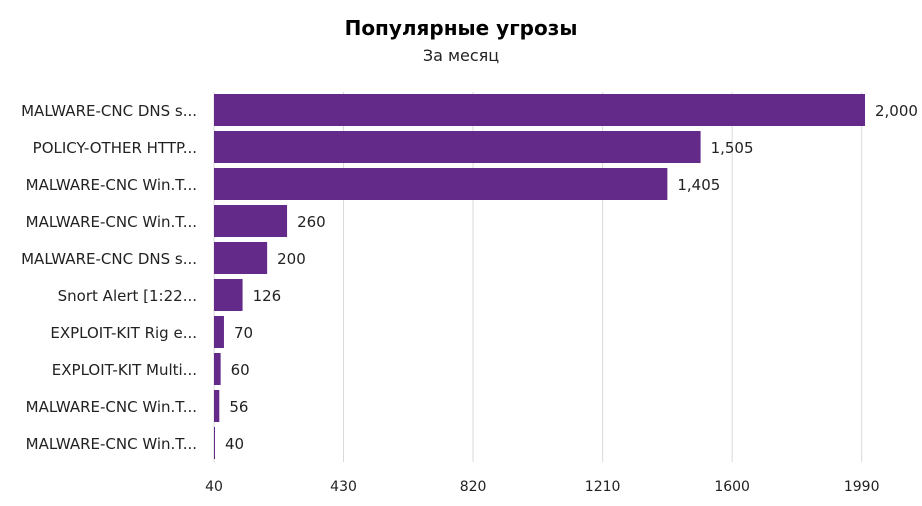 This screenshot has width=922, height=506. Describe the element at coordinates (240, 370) in the screenshot. I see `data-label: 60` at that location.